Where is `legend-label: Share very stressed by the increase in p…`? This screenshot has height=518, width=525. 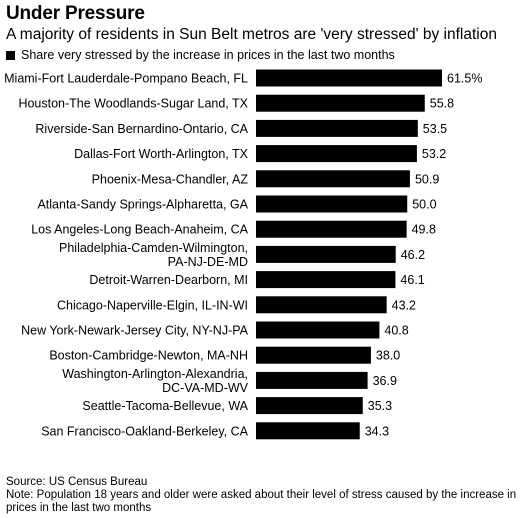
legend-label: Share very stressed by the increase in p… is located at coordinates (208, 55).